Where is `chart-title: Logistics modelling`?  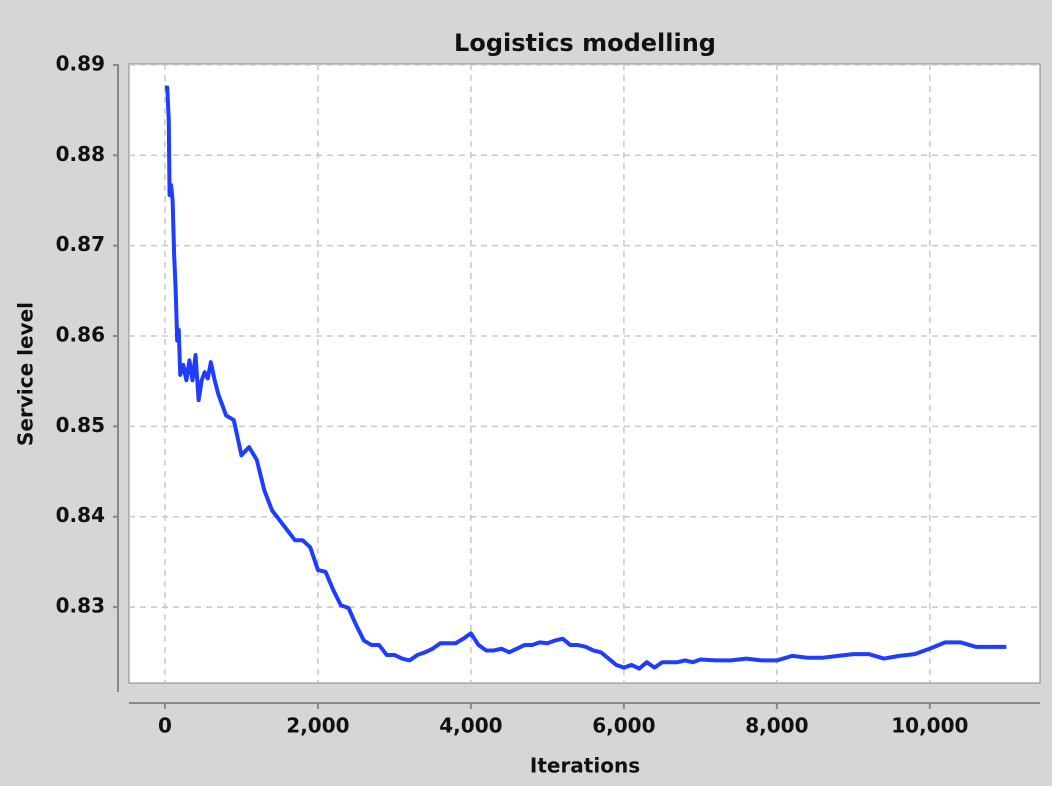 chart-title: Logistics modelling is located at coordinates (585, 43).